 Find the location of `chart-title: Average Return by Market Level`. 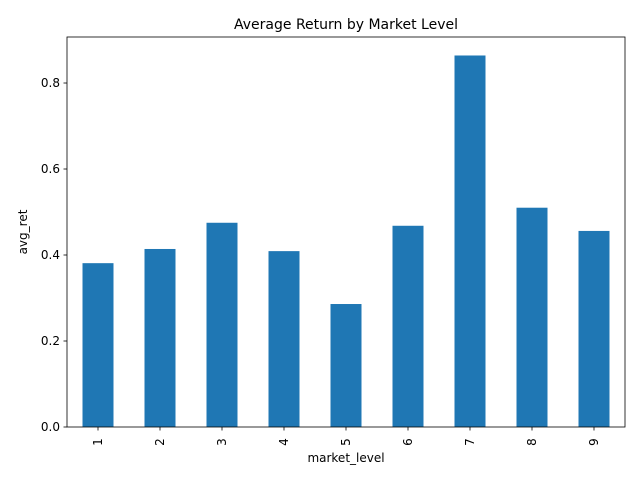

chart-title: Average Return by Market Level is located at coordinates (346, 25).